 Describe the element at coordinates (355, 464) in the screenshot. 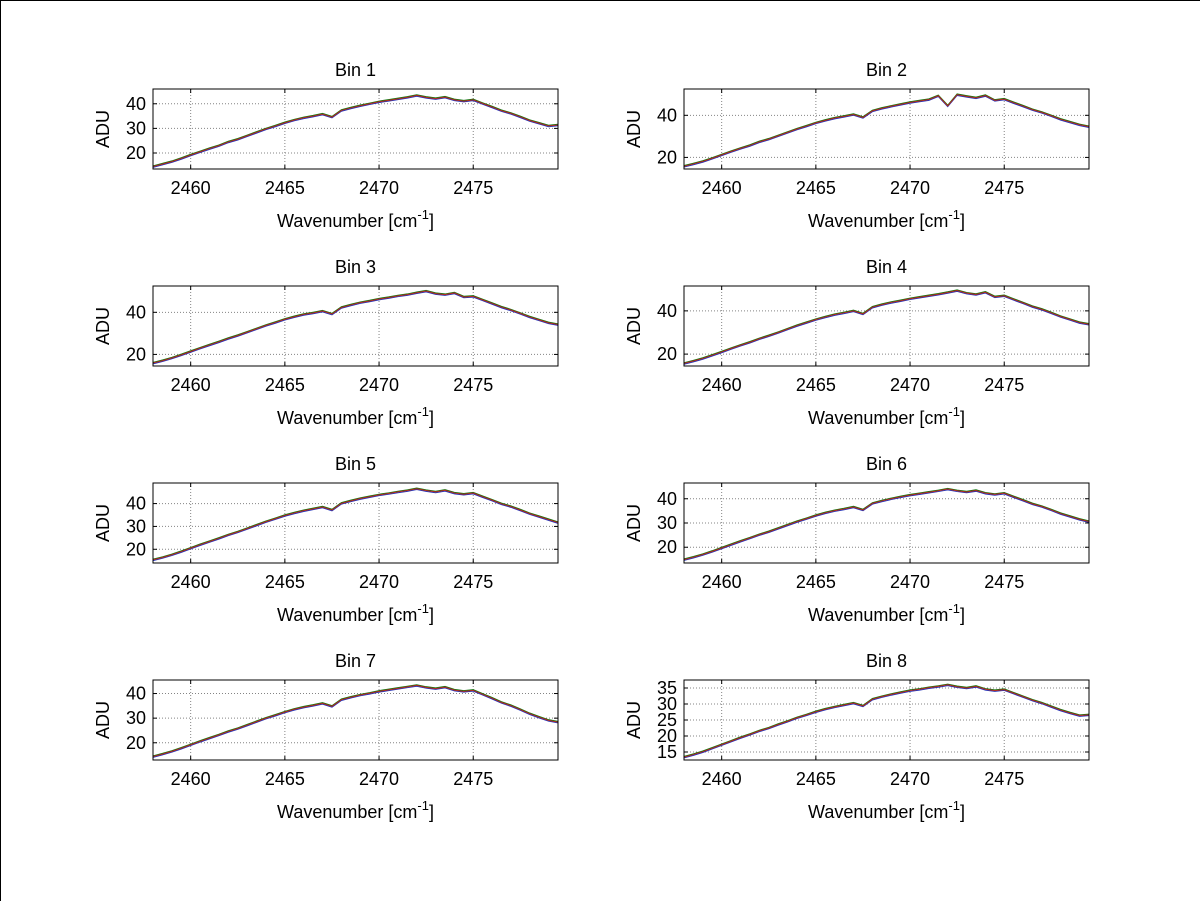

I see `subplot-title: Bin 5` at that location.